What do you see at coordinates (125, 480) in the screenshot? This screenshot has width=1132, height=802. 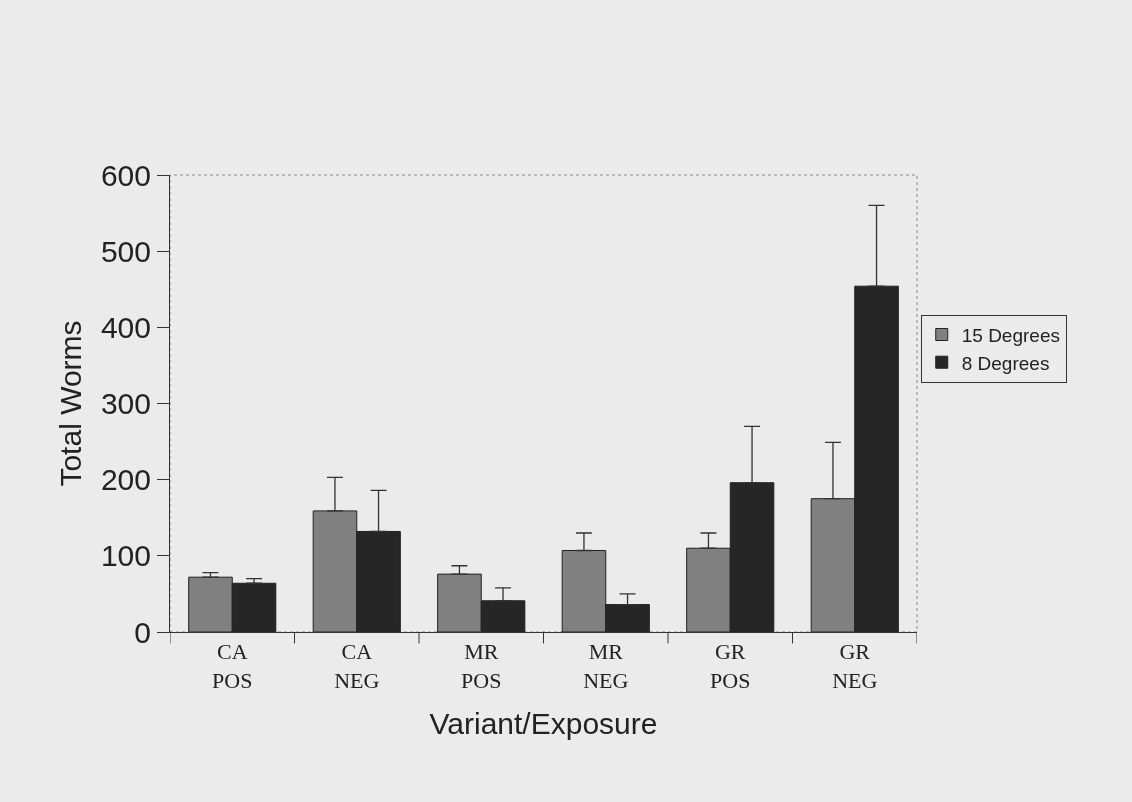 I see `y-tick-label: 200` at bounding box center [125, 480].